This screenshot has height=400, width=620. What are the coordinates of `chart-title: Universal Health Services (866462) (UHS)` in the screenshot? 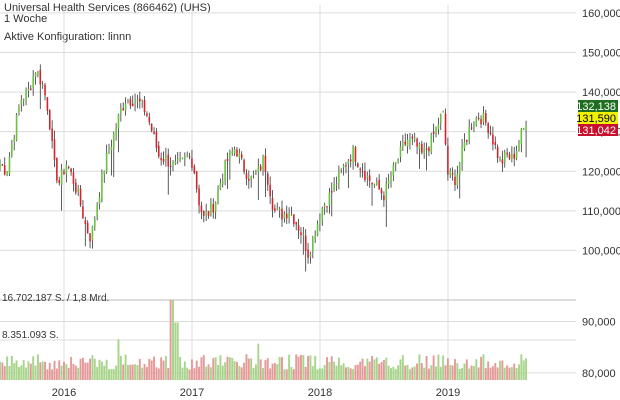 It's located at (107, 8).